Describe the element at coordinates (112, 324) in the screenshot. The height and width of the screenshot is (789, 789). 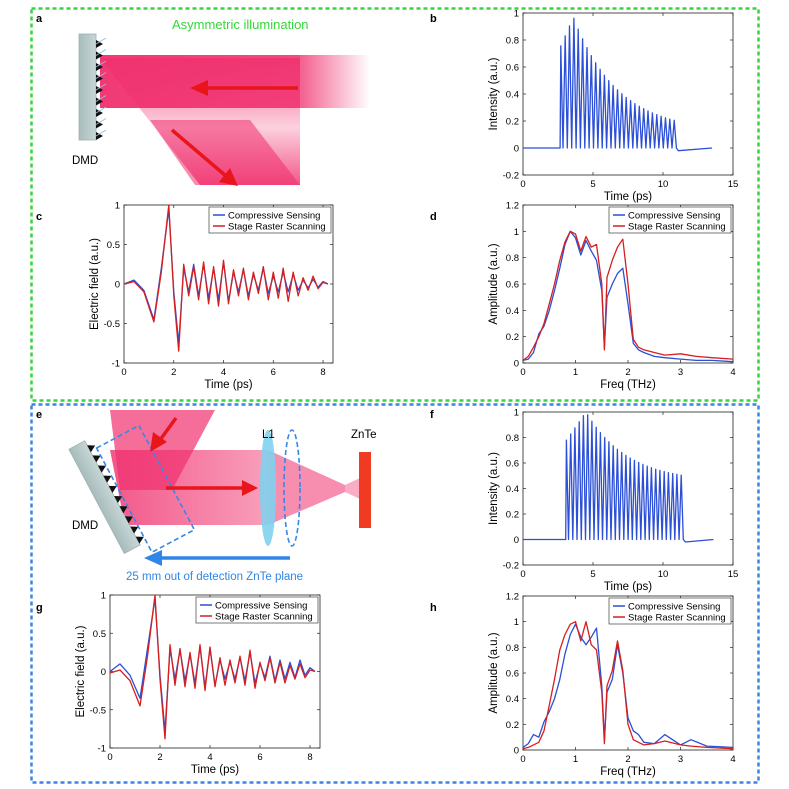
I see `y-tick-label: -0.5` at that location.